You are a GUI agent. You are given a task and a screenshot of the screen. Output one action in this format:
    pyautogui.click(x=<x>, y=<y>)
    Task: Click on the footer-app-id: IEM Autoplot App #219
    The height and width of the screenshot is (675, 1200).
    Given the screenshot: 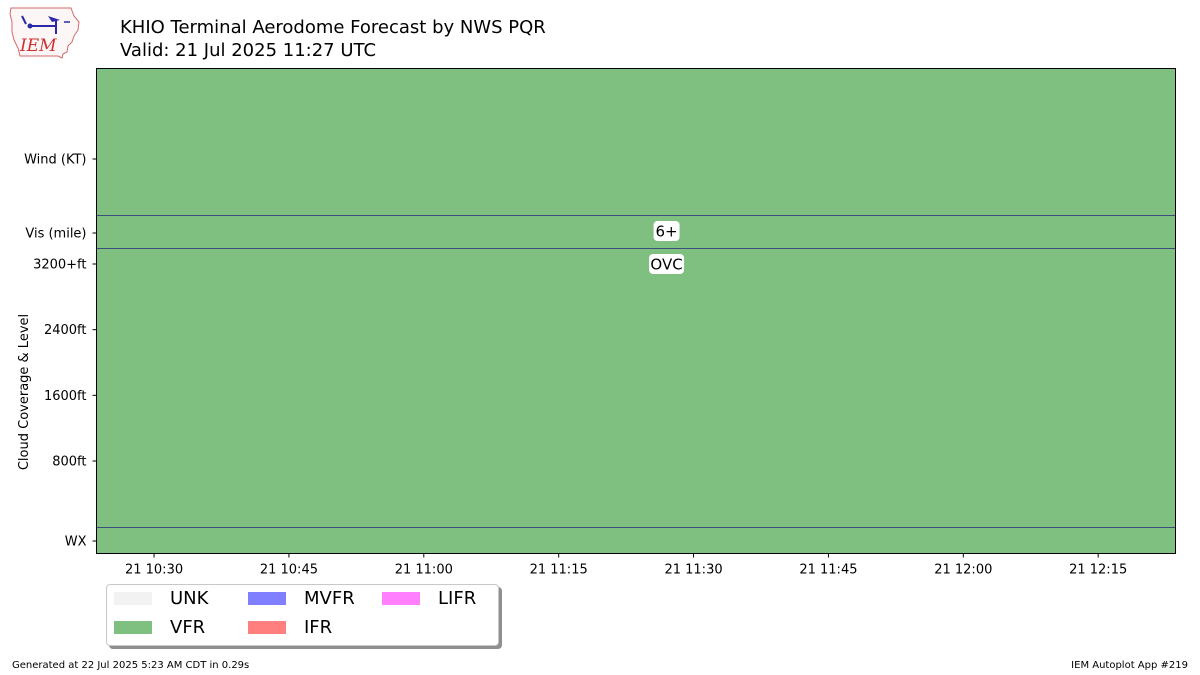 What is the action you would take?
    pyautogui.click(x=1129, y=665)
    